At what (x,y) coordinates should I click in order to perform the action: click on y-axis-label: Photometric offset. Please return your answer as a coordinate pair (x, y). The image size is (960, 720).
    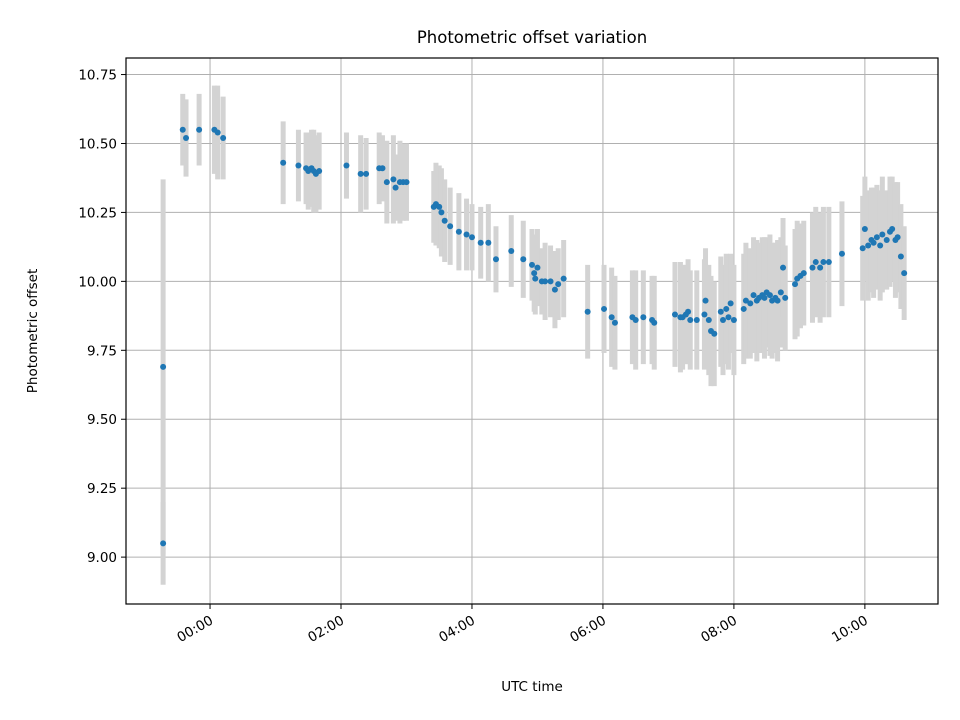
    Looking at the image, I should click on (33, 331).